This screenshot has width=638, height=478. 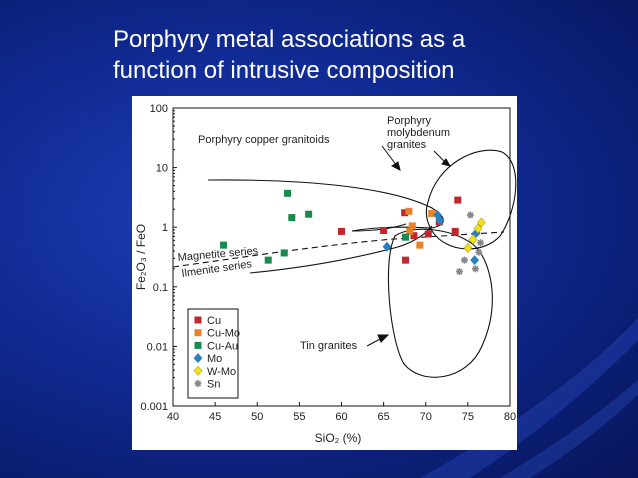 I want to click on x-tick-label: 50, so click(x=257, y=417).